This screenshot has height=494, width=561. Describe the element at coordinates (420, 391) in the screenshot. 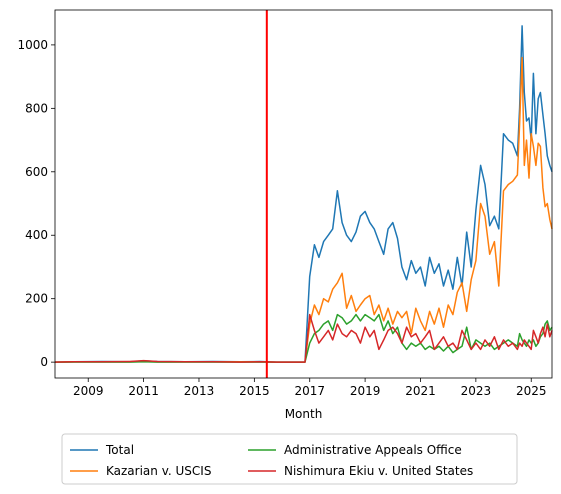

I see `x-tick-label: 2021` at that location.